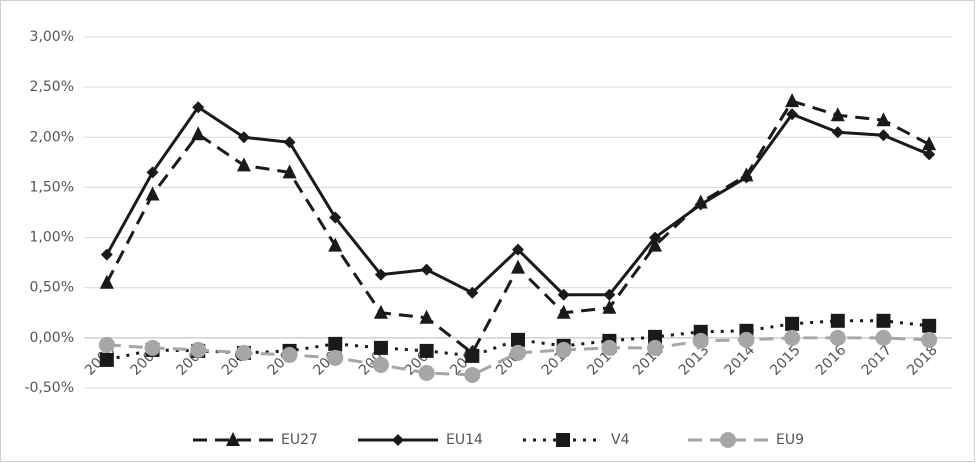  Describe the element at coordinates (52, 338) in the screenshot. I see `y-tick-label: 0,00%` at that location.